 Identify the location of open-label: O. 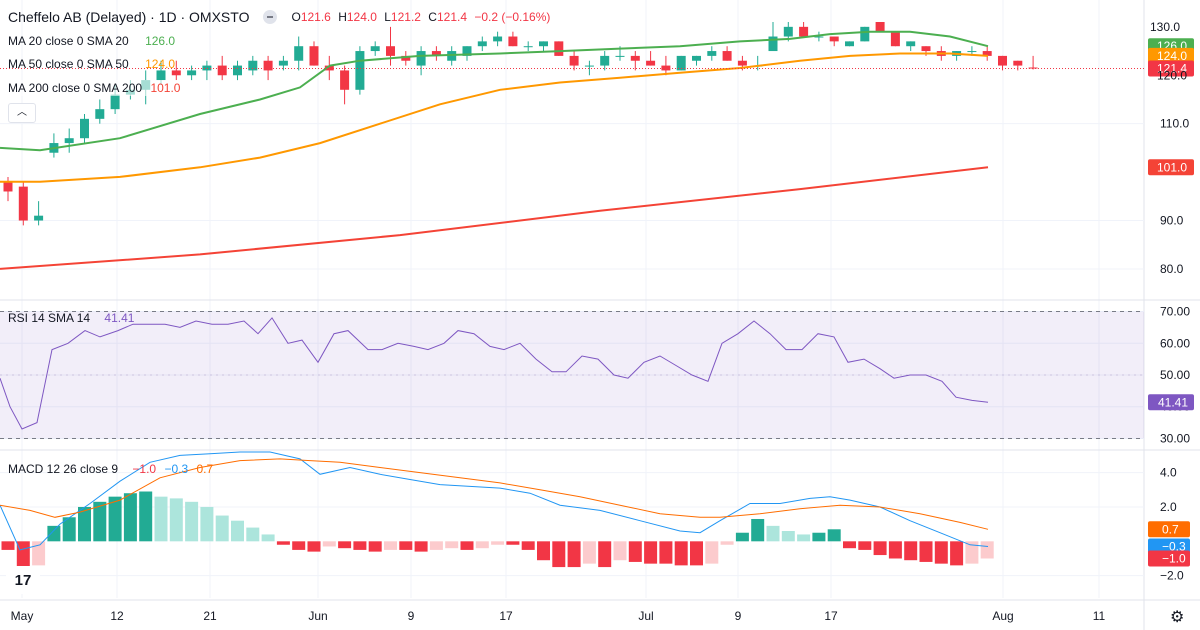
(296, 17).